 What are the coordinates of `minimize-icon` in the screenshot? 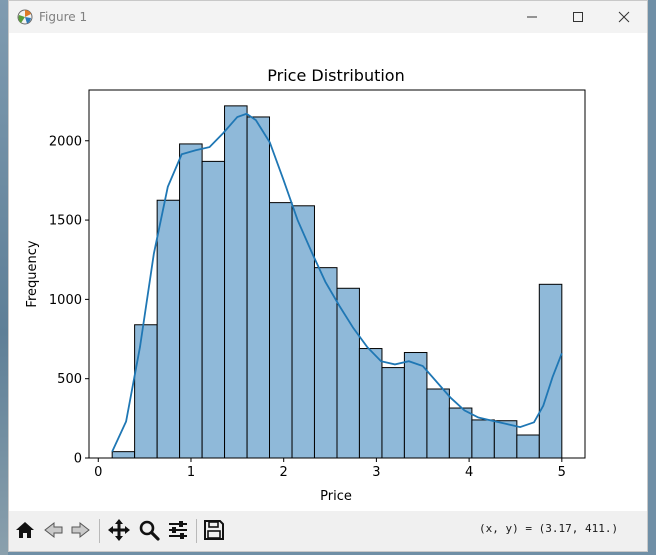 It's located at (532, 17).